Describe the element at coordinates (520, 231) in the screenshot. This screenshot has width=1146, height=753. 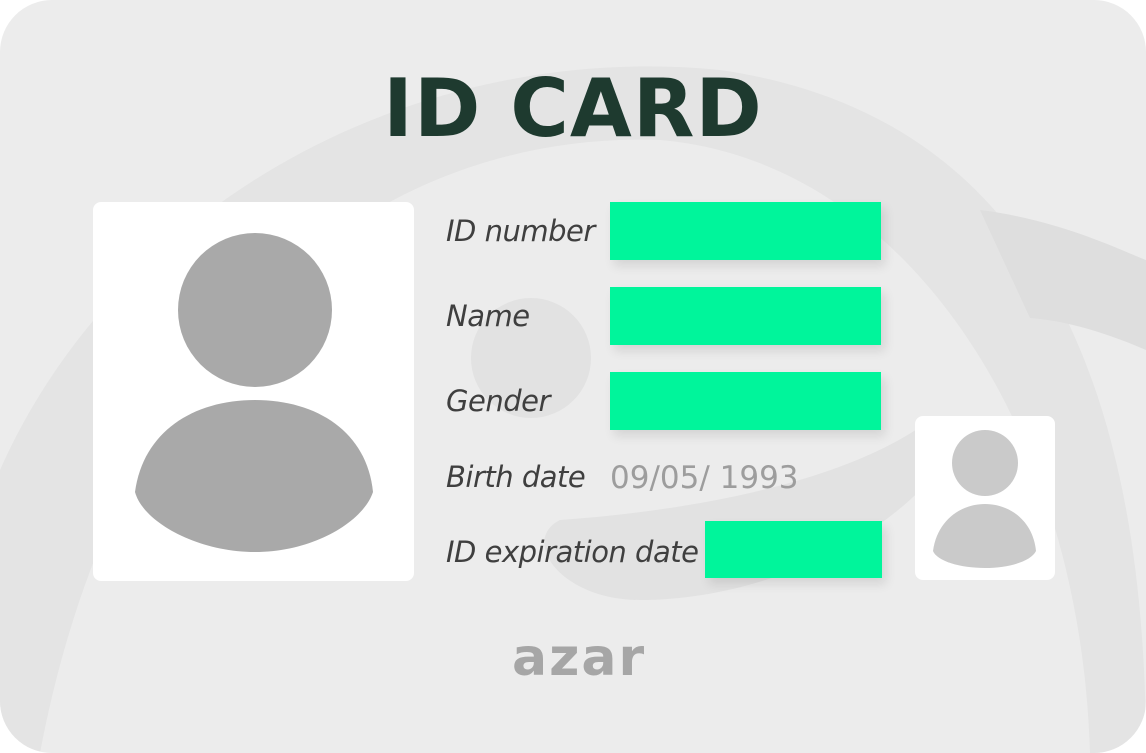
I see `field-label-id-number: ID number` at that location.